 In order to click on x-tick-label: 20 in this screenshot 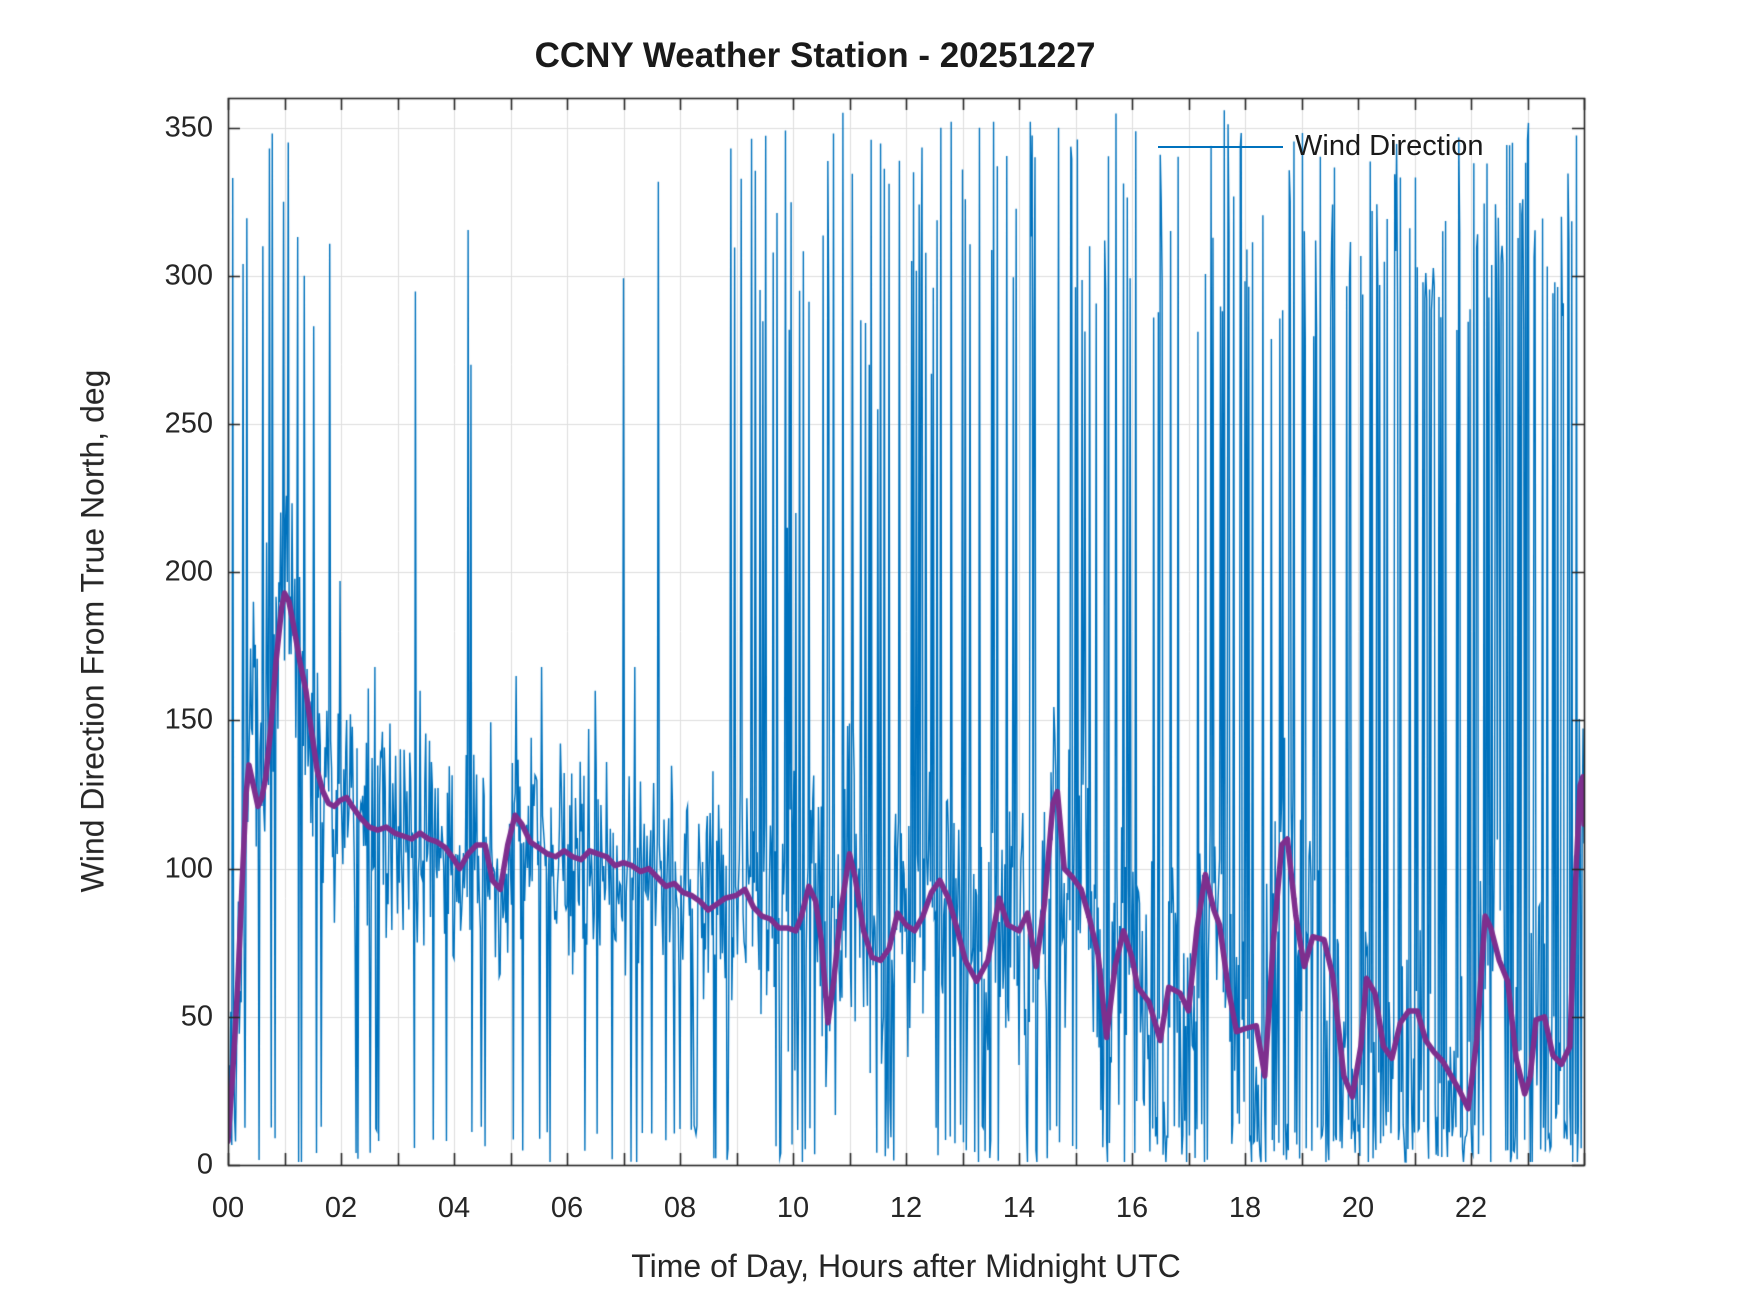, I will do `click(1358, 1208)`.